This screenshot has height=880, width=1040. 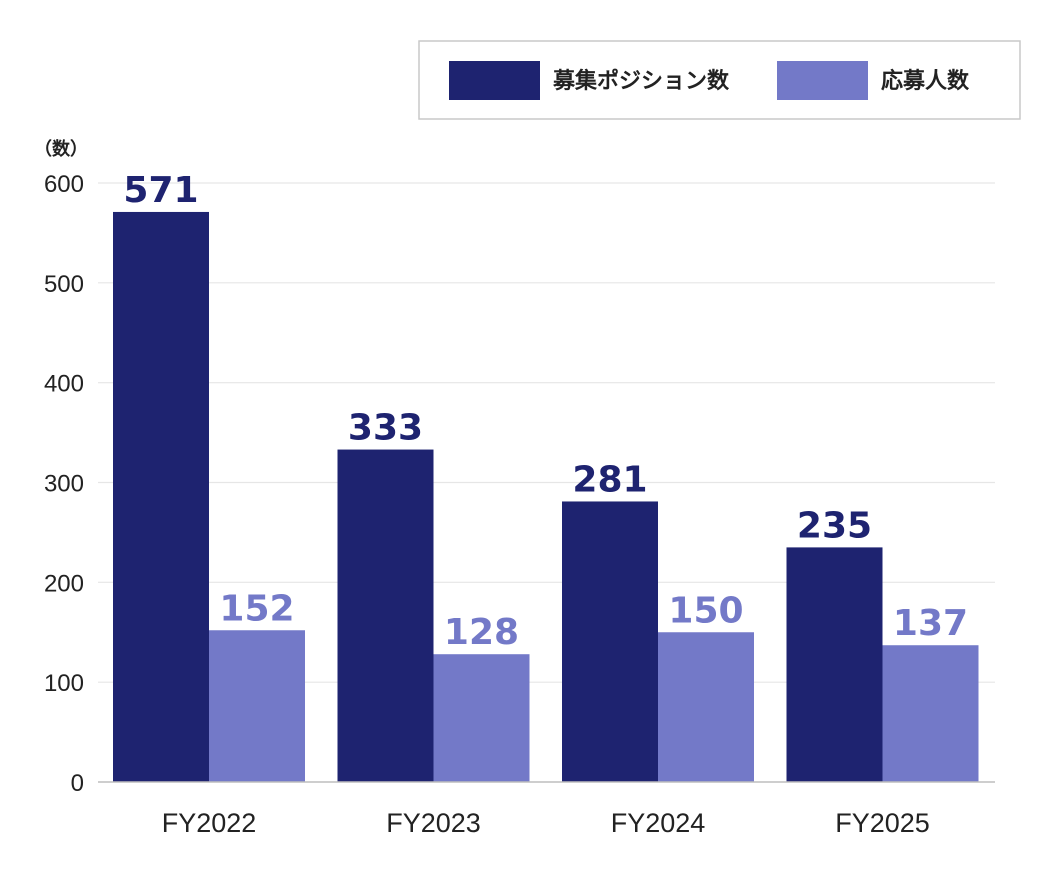 What do you see at coordinates (705, 610) in the screenshot?
I see `value-label-fy2024-series-1: 150` at bounding box center [705, 610].